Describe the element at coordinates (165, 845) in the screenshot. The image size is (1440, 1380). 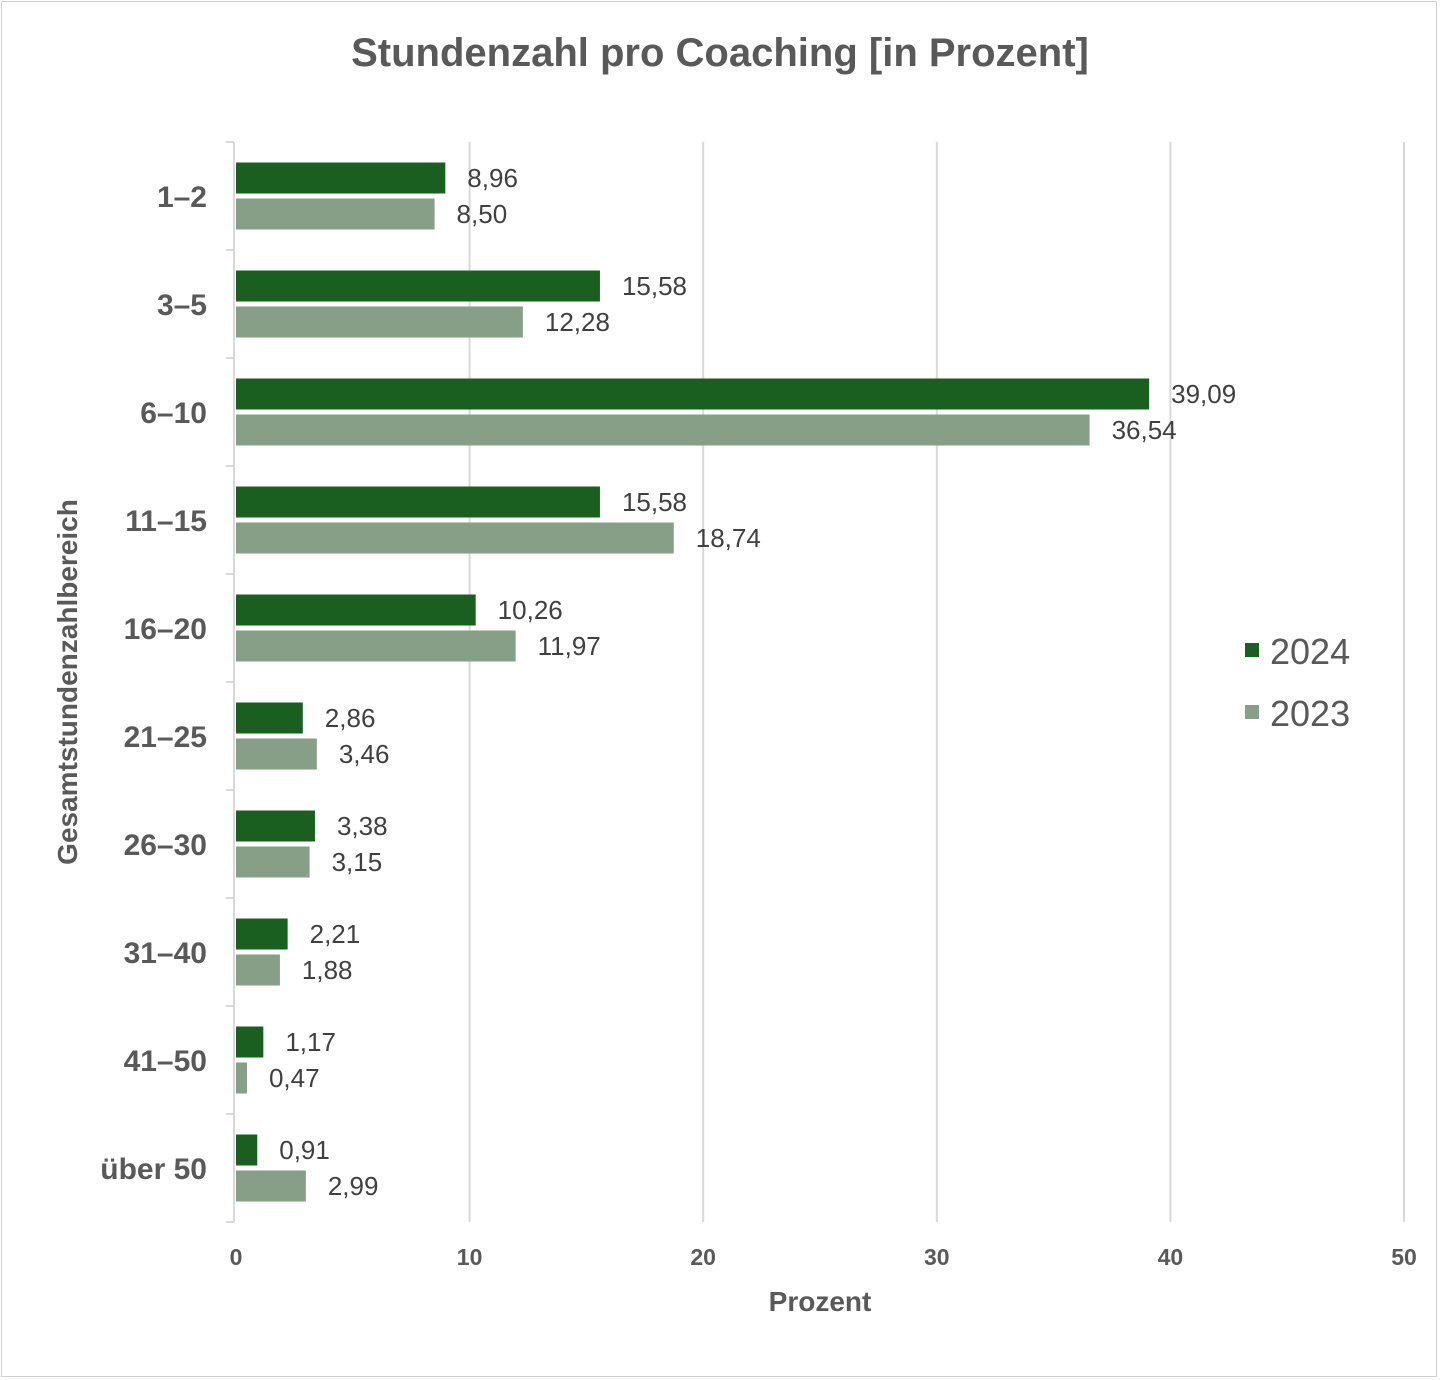
I see `category-label: 26–30` at that location.